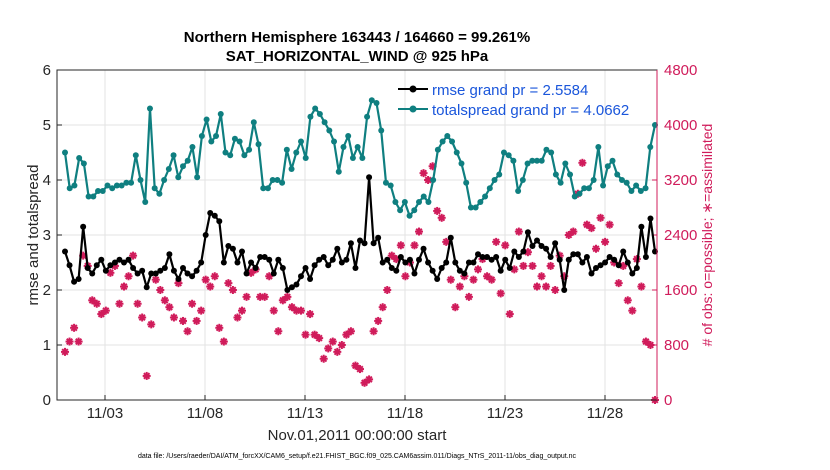  What do you see at coordinates (47, 125) in the screenshot?
I see `tick-label-left: 5` at bounding box center [47, 125].